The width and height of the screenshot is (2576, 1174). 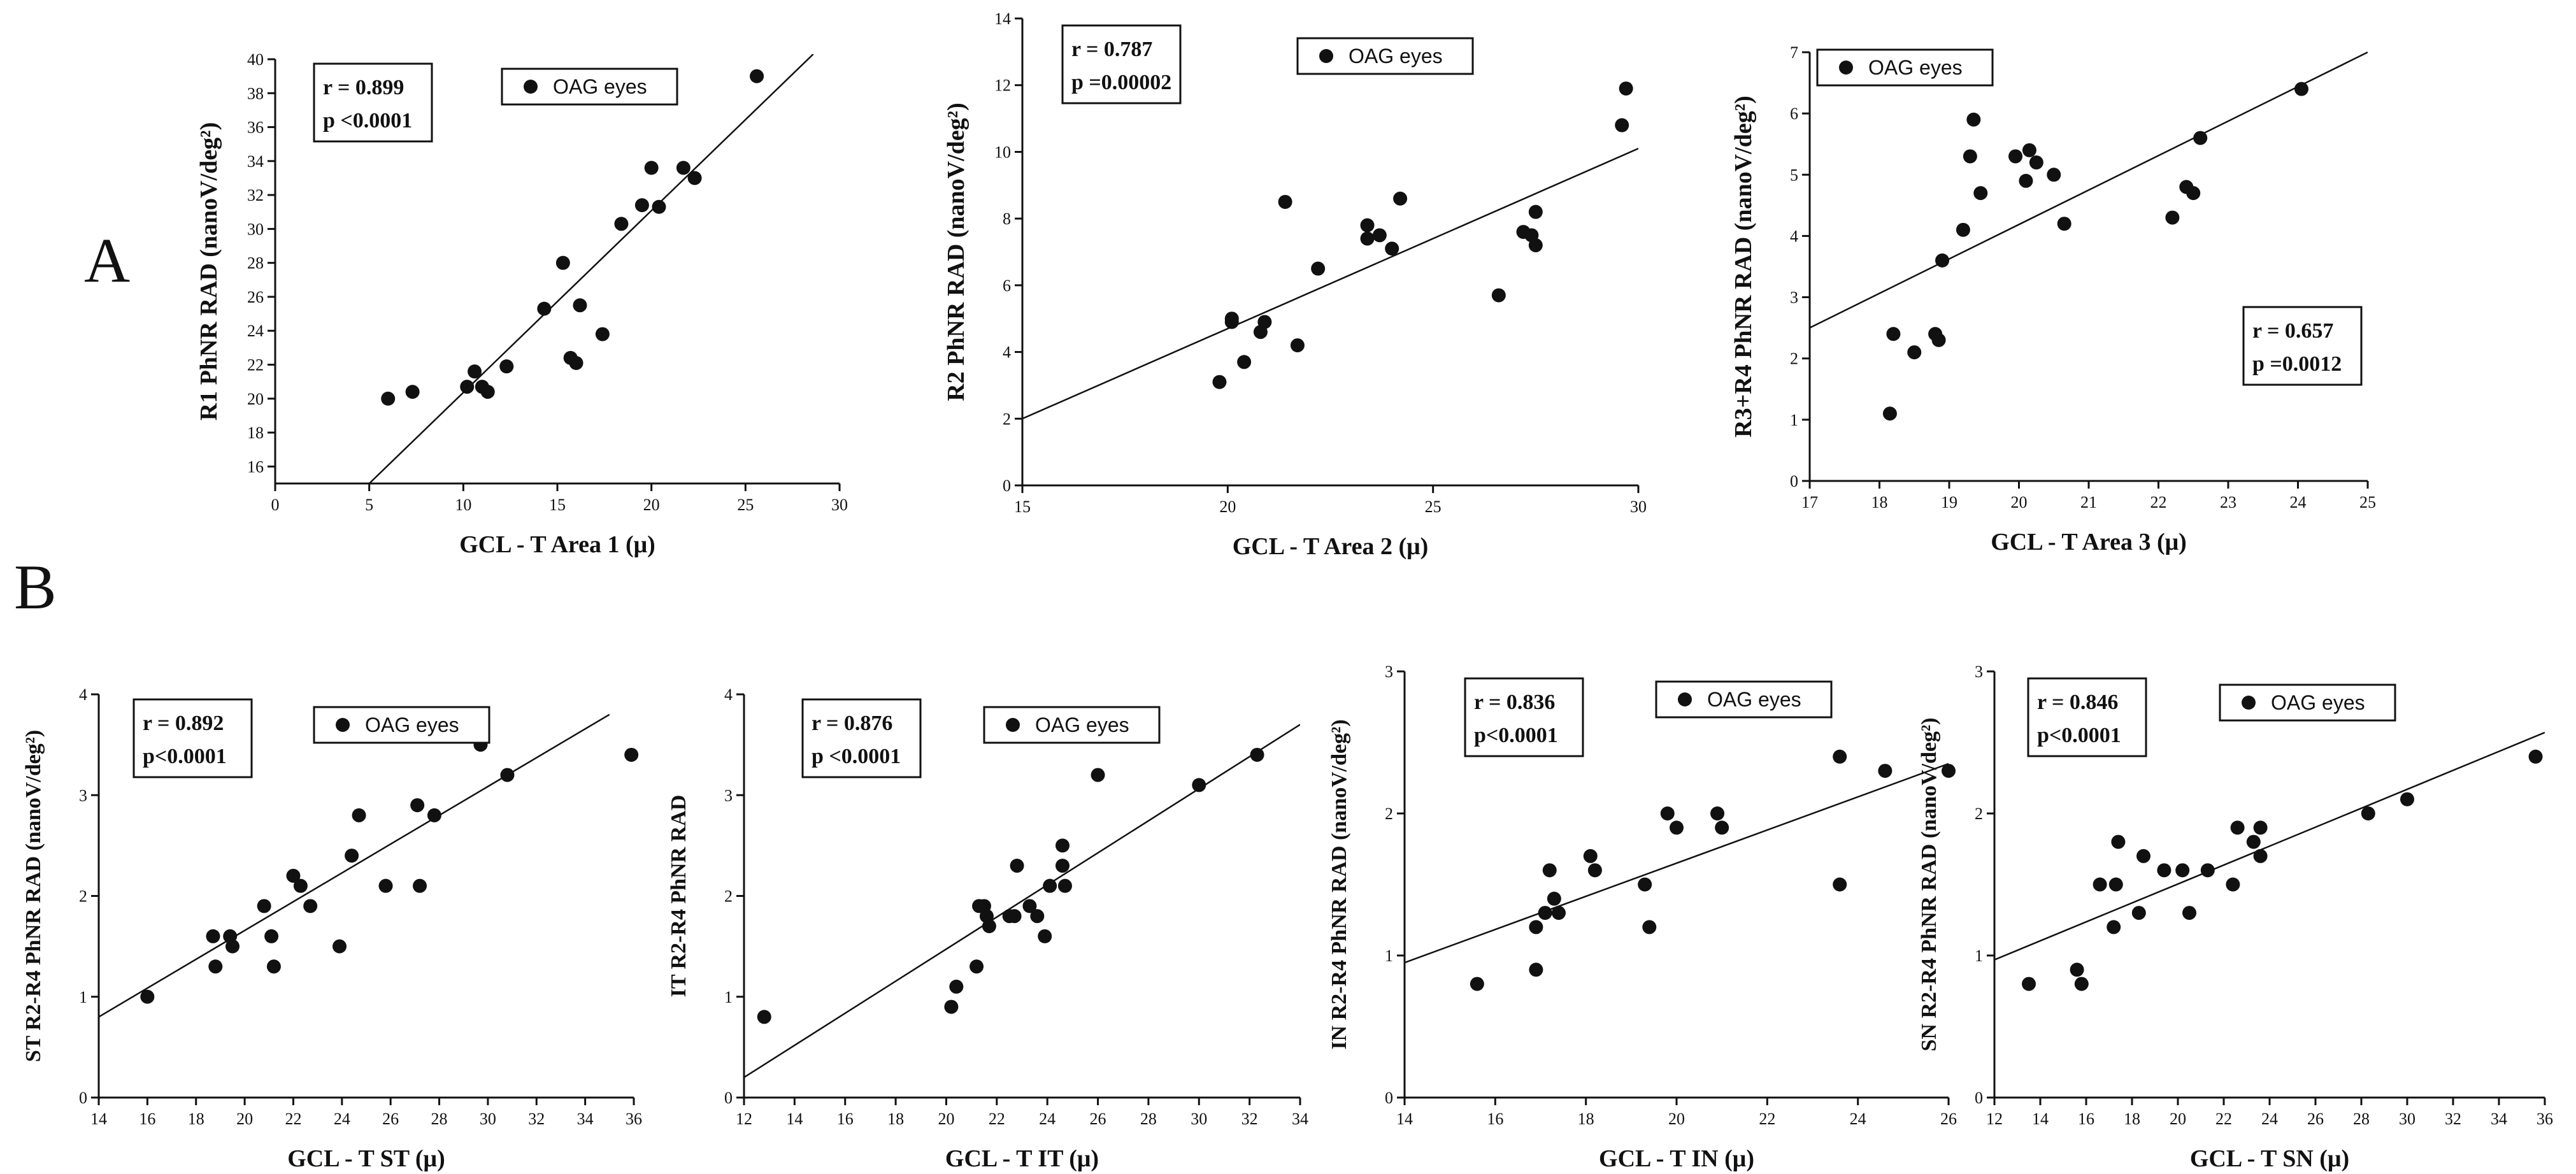 I want to click on x-tick-label: 28, so click(x=439, y=1119).